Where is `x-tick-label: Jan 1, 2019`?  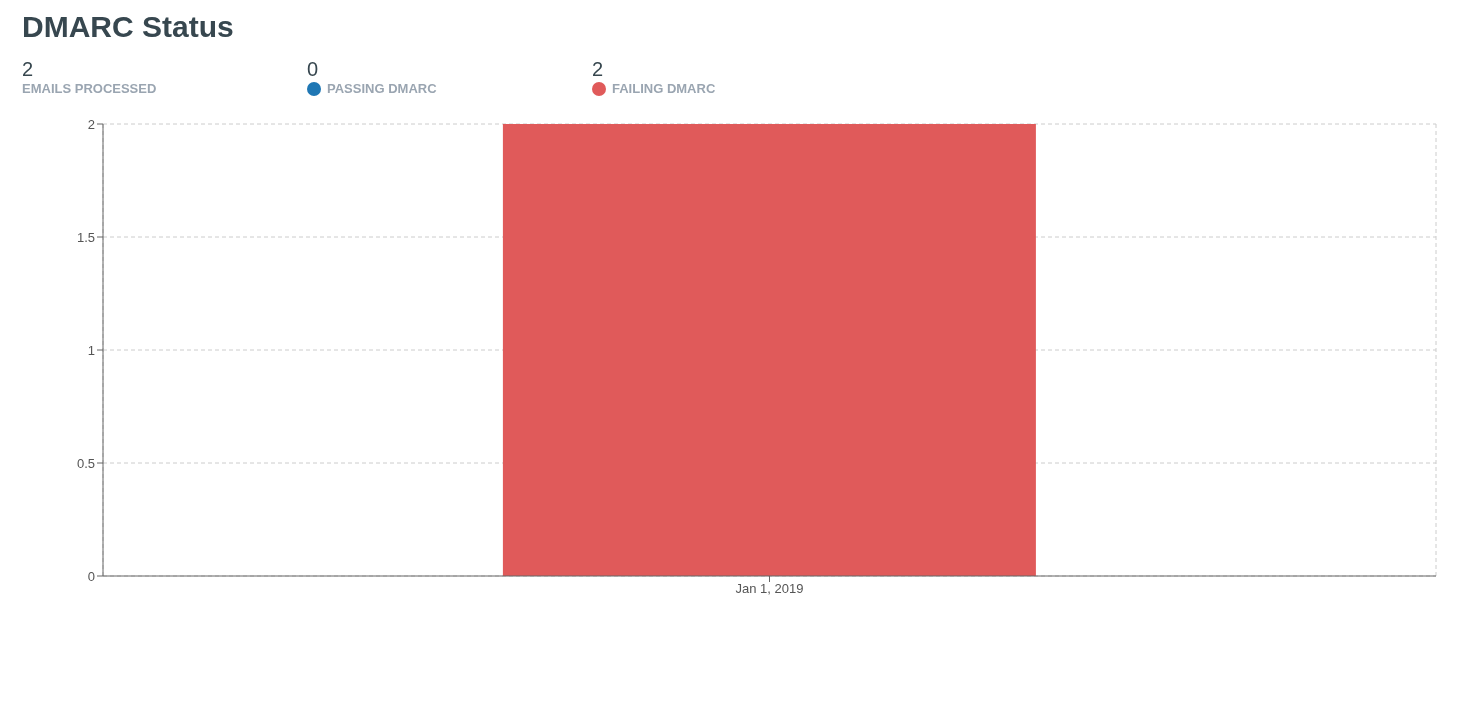 x-tick-label: Jan 1, 2019 is located at coordinates (769, 589).